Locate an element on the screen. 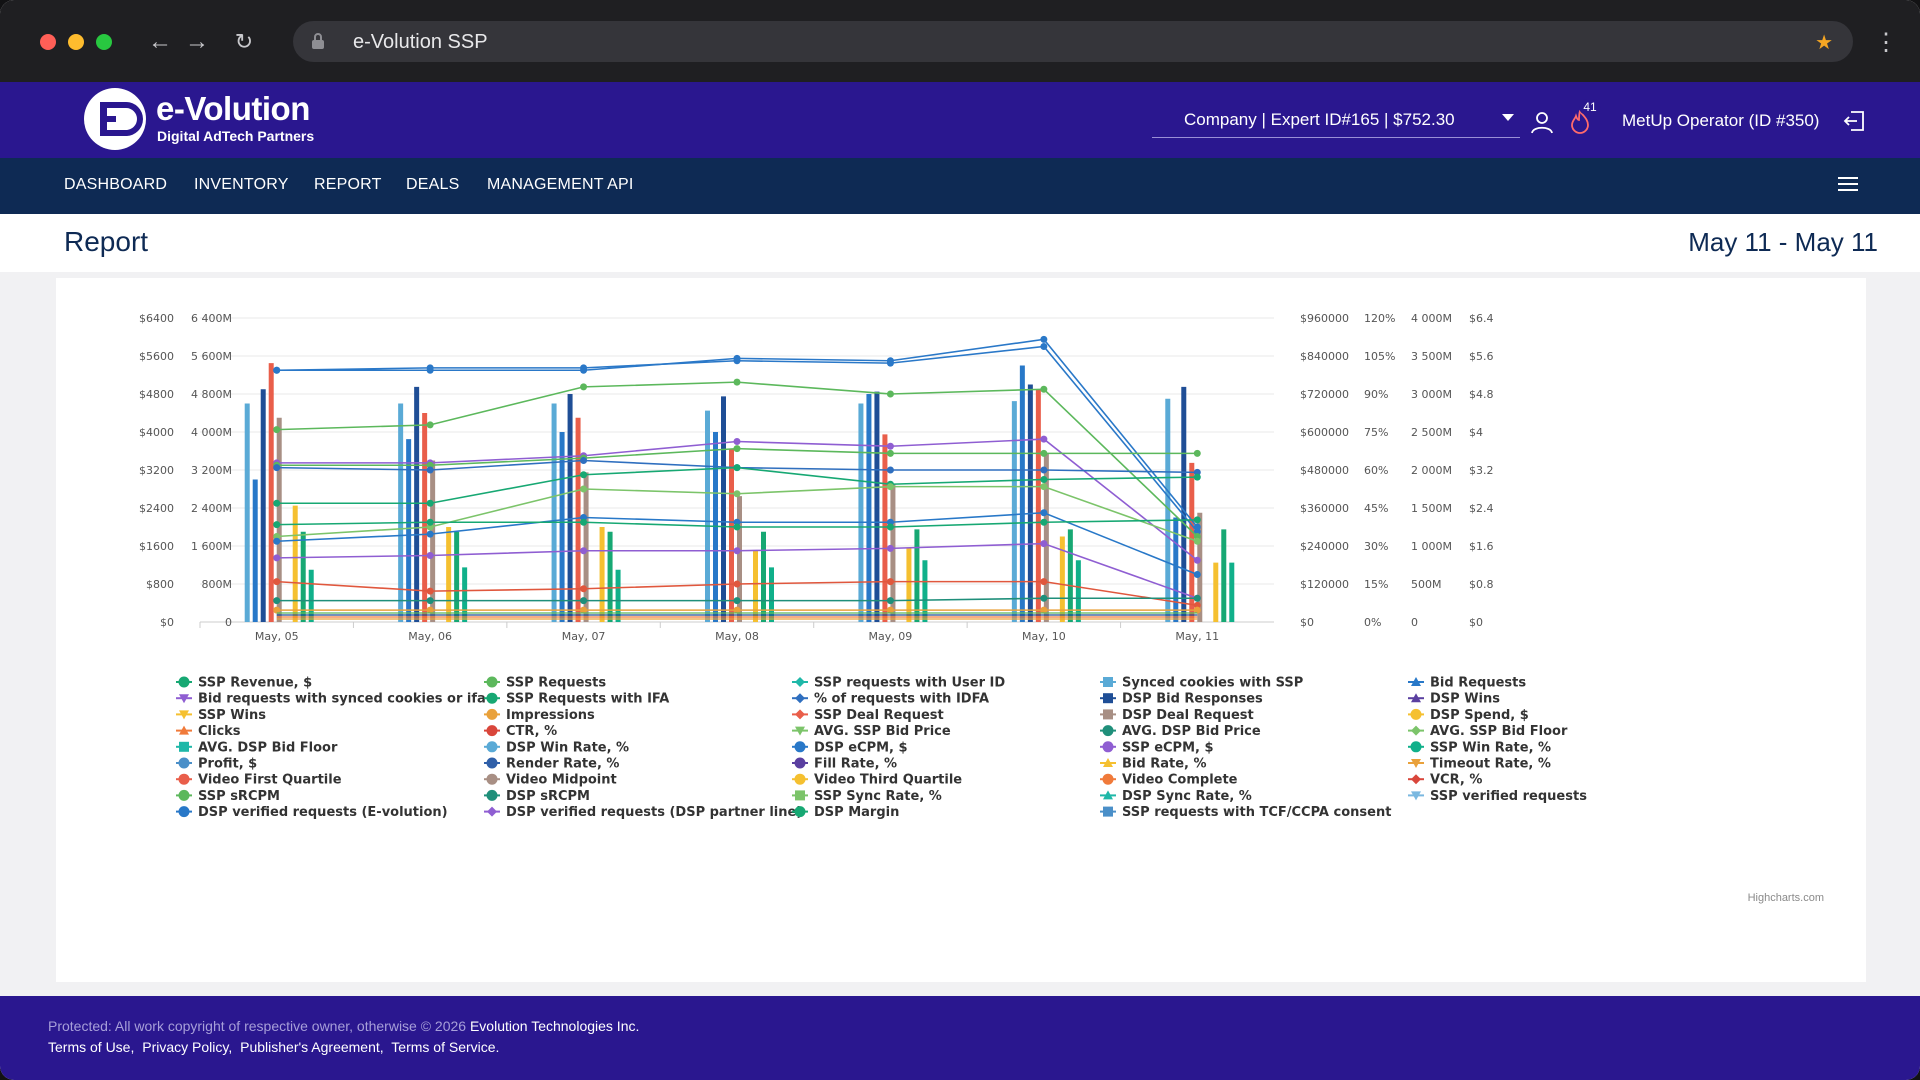  legend-item: Bid requests with synced cookies or ifa is located at coordinates (342, 699).